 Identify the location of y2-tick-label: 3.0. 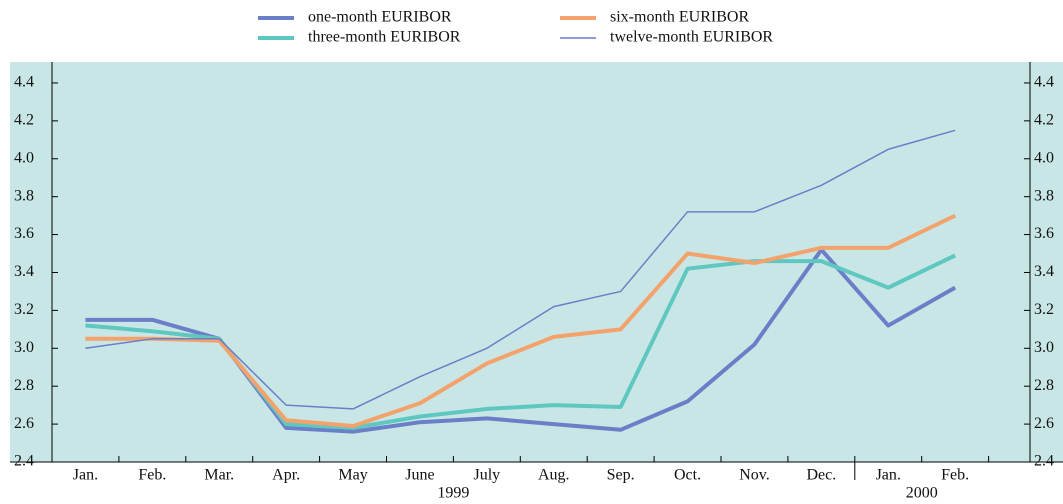
(1044, 347).